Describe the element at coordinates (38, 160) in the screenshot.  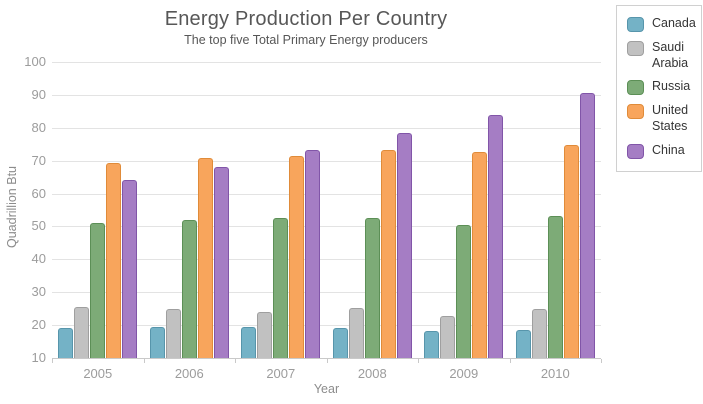
I see `y-tick-label: 70` at that location.